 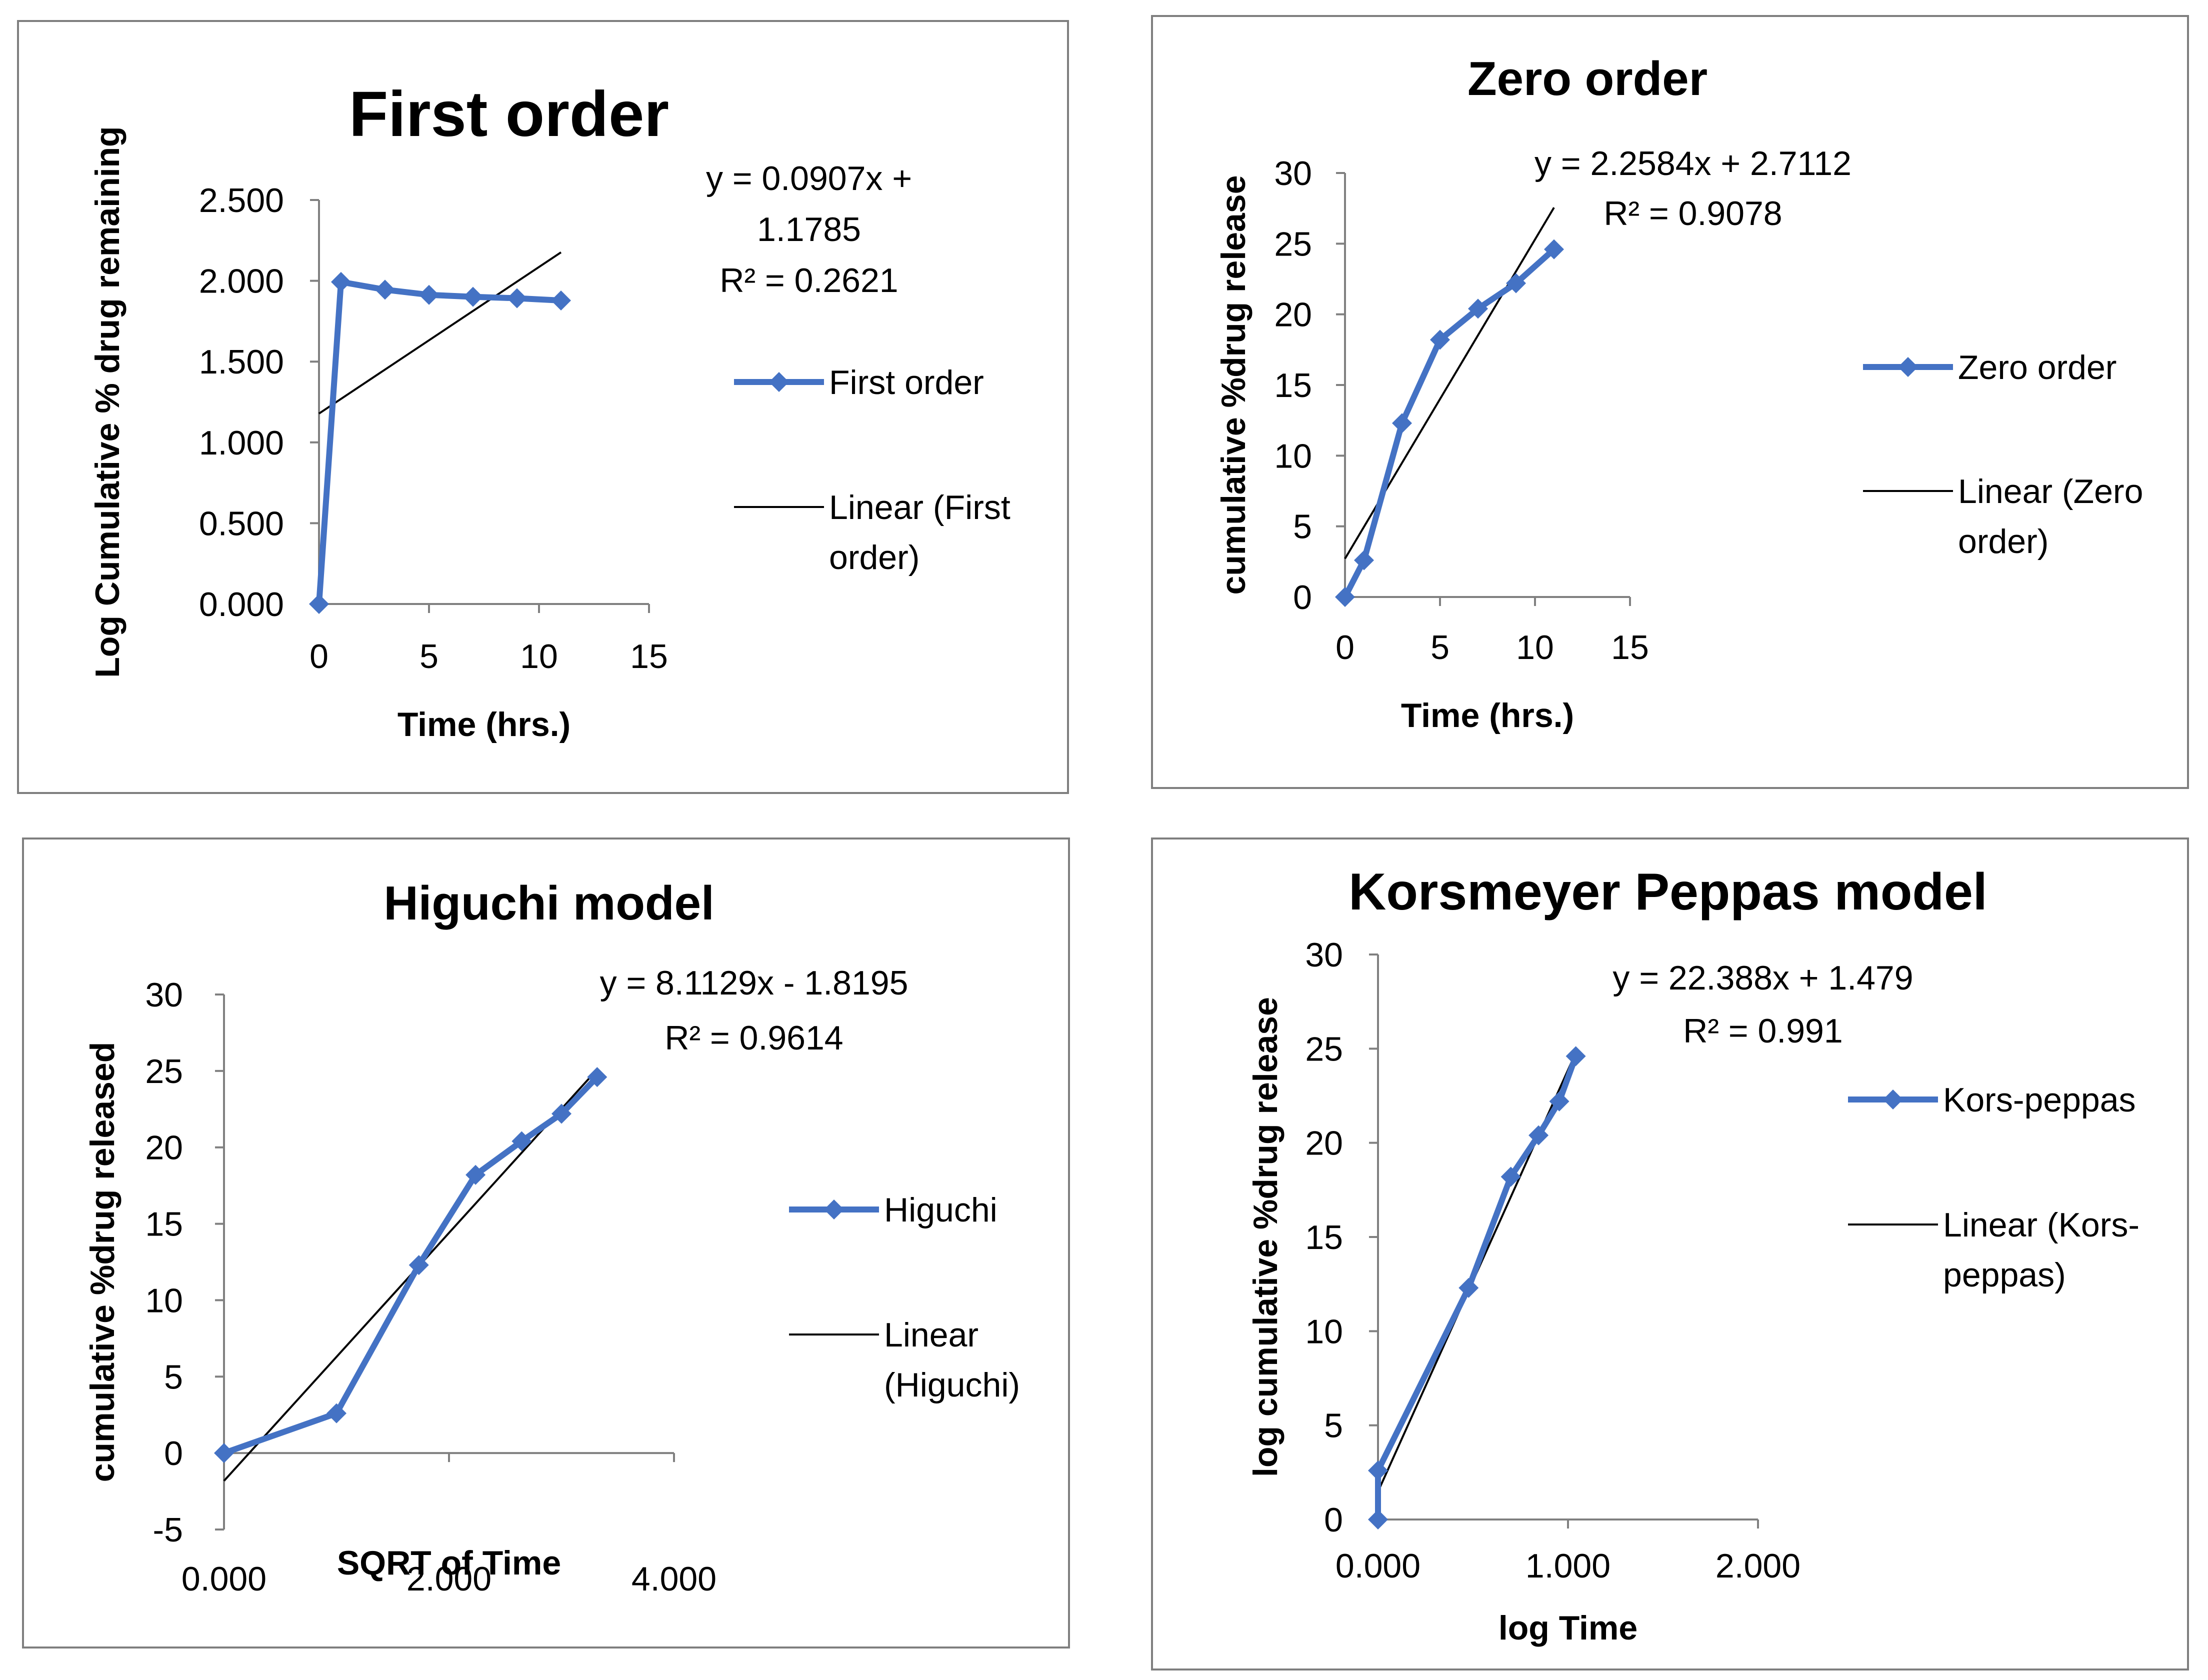 What do you see at coordinates (674, 1579) in the screenshot?
I see `x-tick-label: 4.000` at bounding box center [674, 1579].